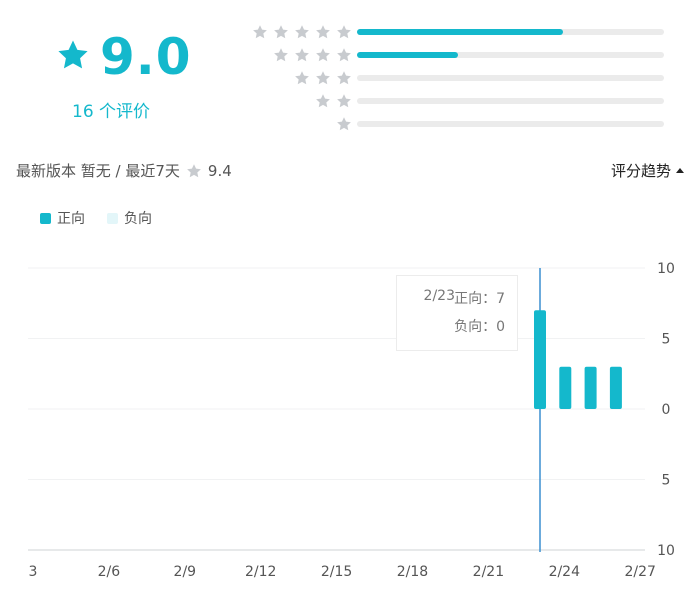 The height and width of the screenshot is (602, 693). I want to click on x-tick-label: 2/12, so click(260, 572).